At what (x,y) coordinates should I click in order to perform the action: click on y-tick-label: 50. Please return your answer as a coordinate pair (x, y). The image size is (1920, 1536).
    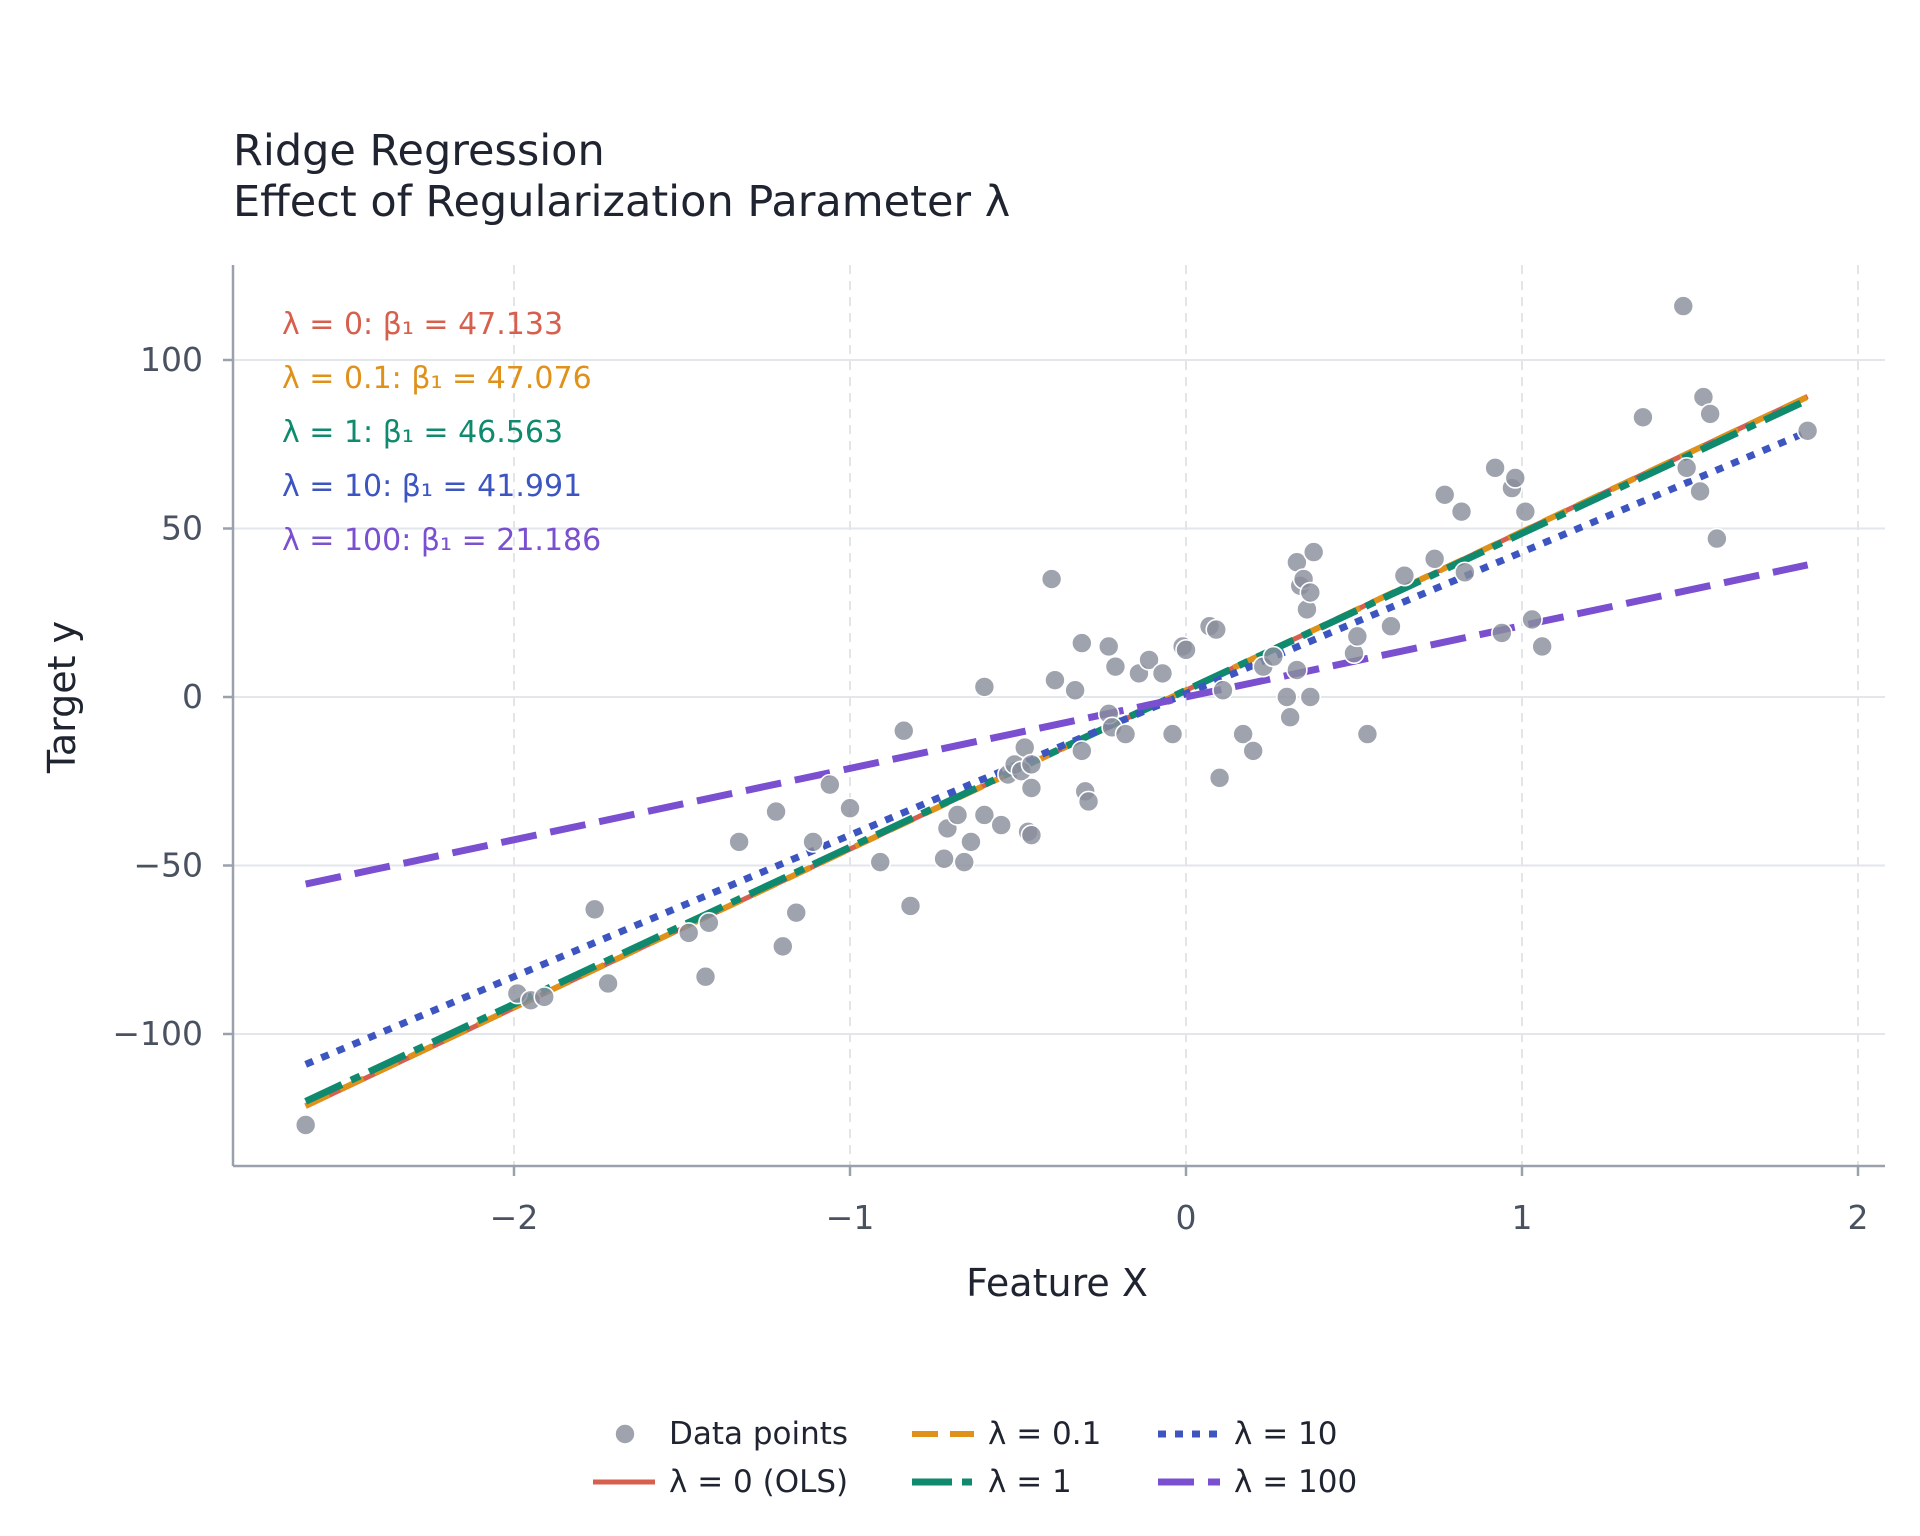
    Looking at the image, I should click on (182, 528).